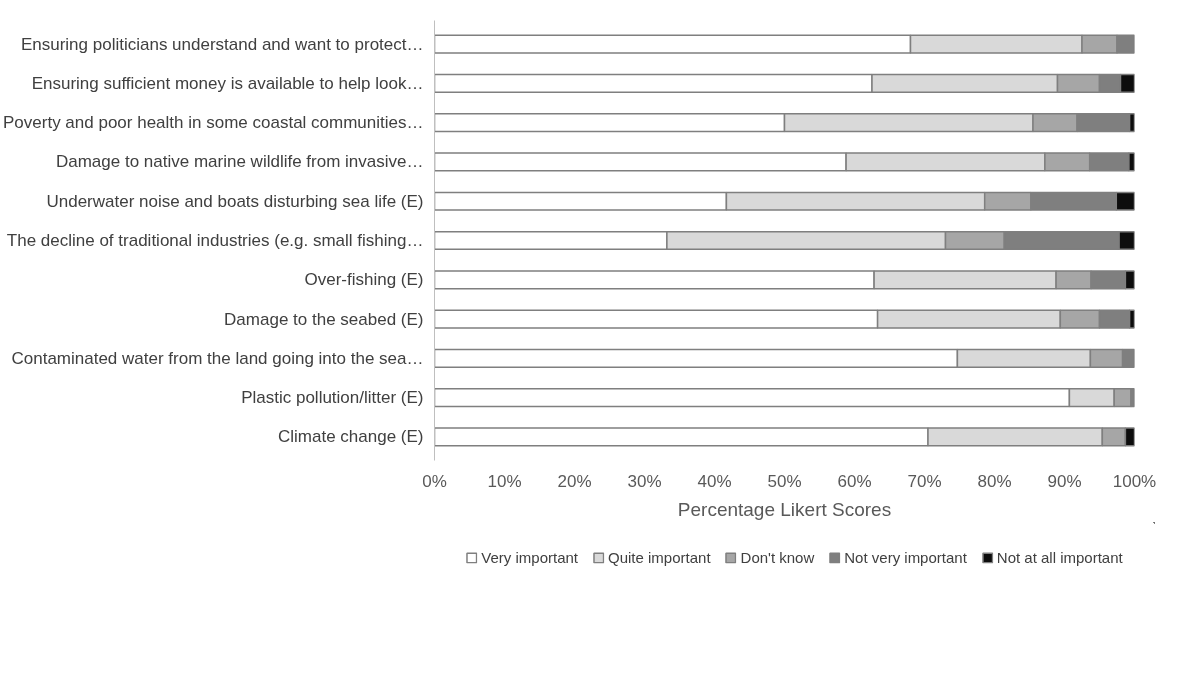 Image resolution: width=1204 pixels, height=698 pixels. What do you see at coordinates (784, 481) in the screenshot?
I see `x-tick-label: 50%` at bounding box center [784, 481].